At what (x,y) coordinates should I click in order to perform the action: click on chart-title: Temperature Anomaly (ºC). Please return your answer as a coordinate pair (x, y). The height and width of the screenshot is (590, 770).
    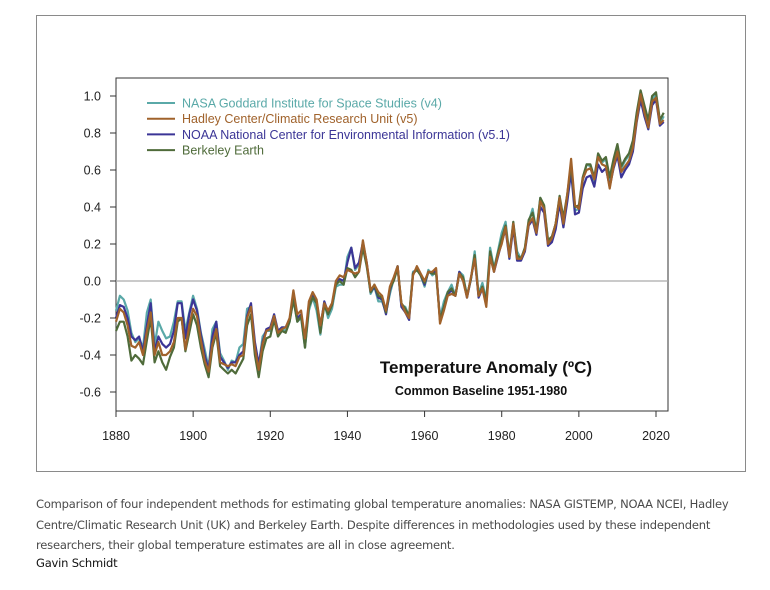
    Looking at the image, I should click on (486, 367).